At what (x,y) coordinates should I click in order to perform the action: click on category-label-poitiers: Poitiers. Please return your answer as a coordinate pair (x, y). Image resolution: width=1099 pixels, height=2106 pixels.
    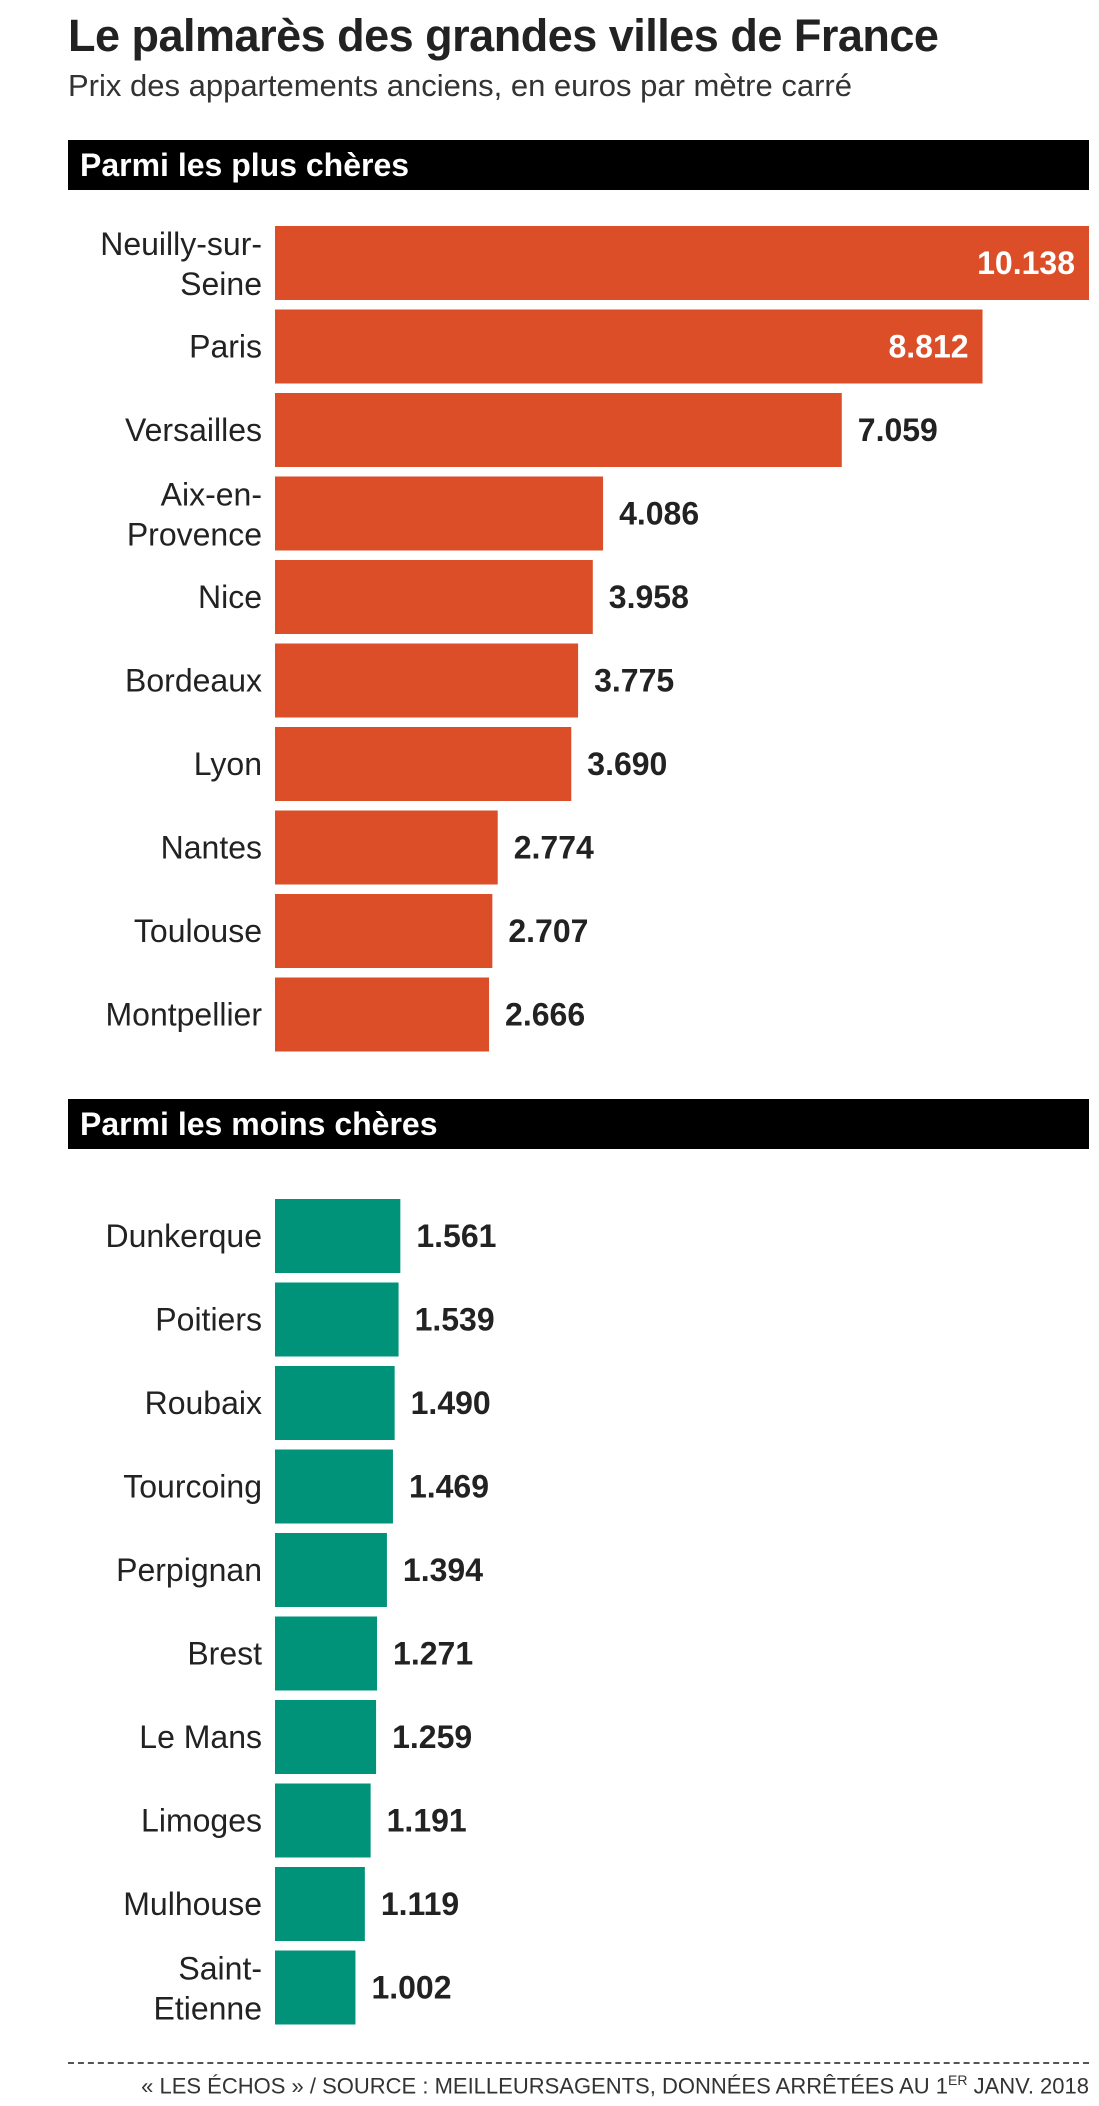
    Looking at the image, I should click on (208, 1320).